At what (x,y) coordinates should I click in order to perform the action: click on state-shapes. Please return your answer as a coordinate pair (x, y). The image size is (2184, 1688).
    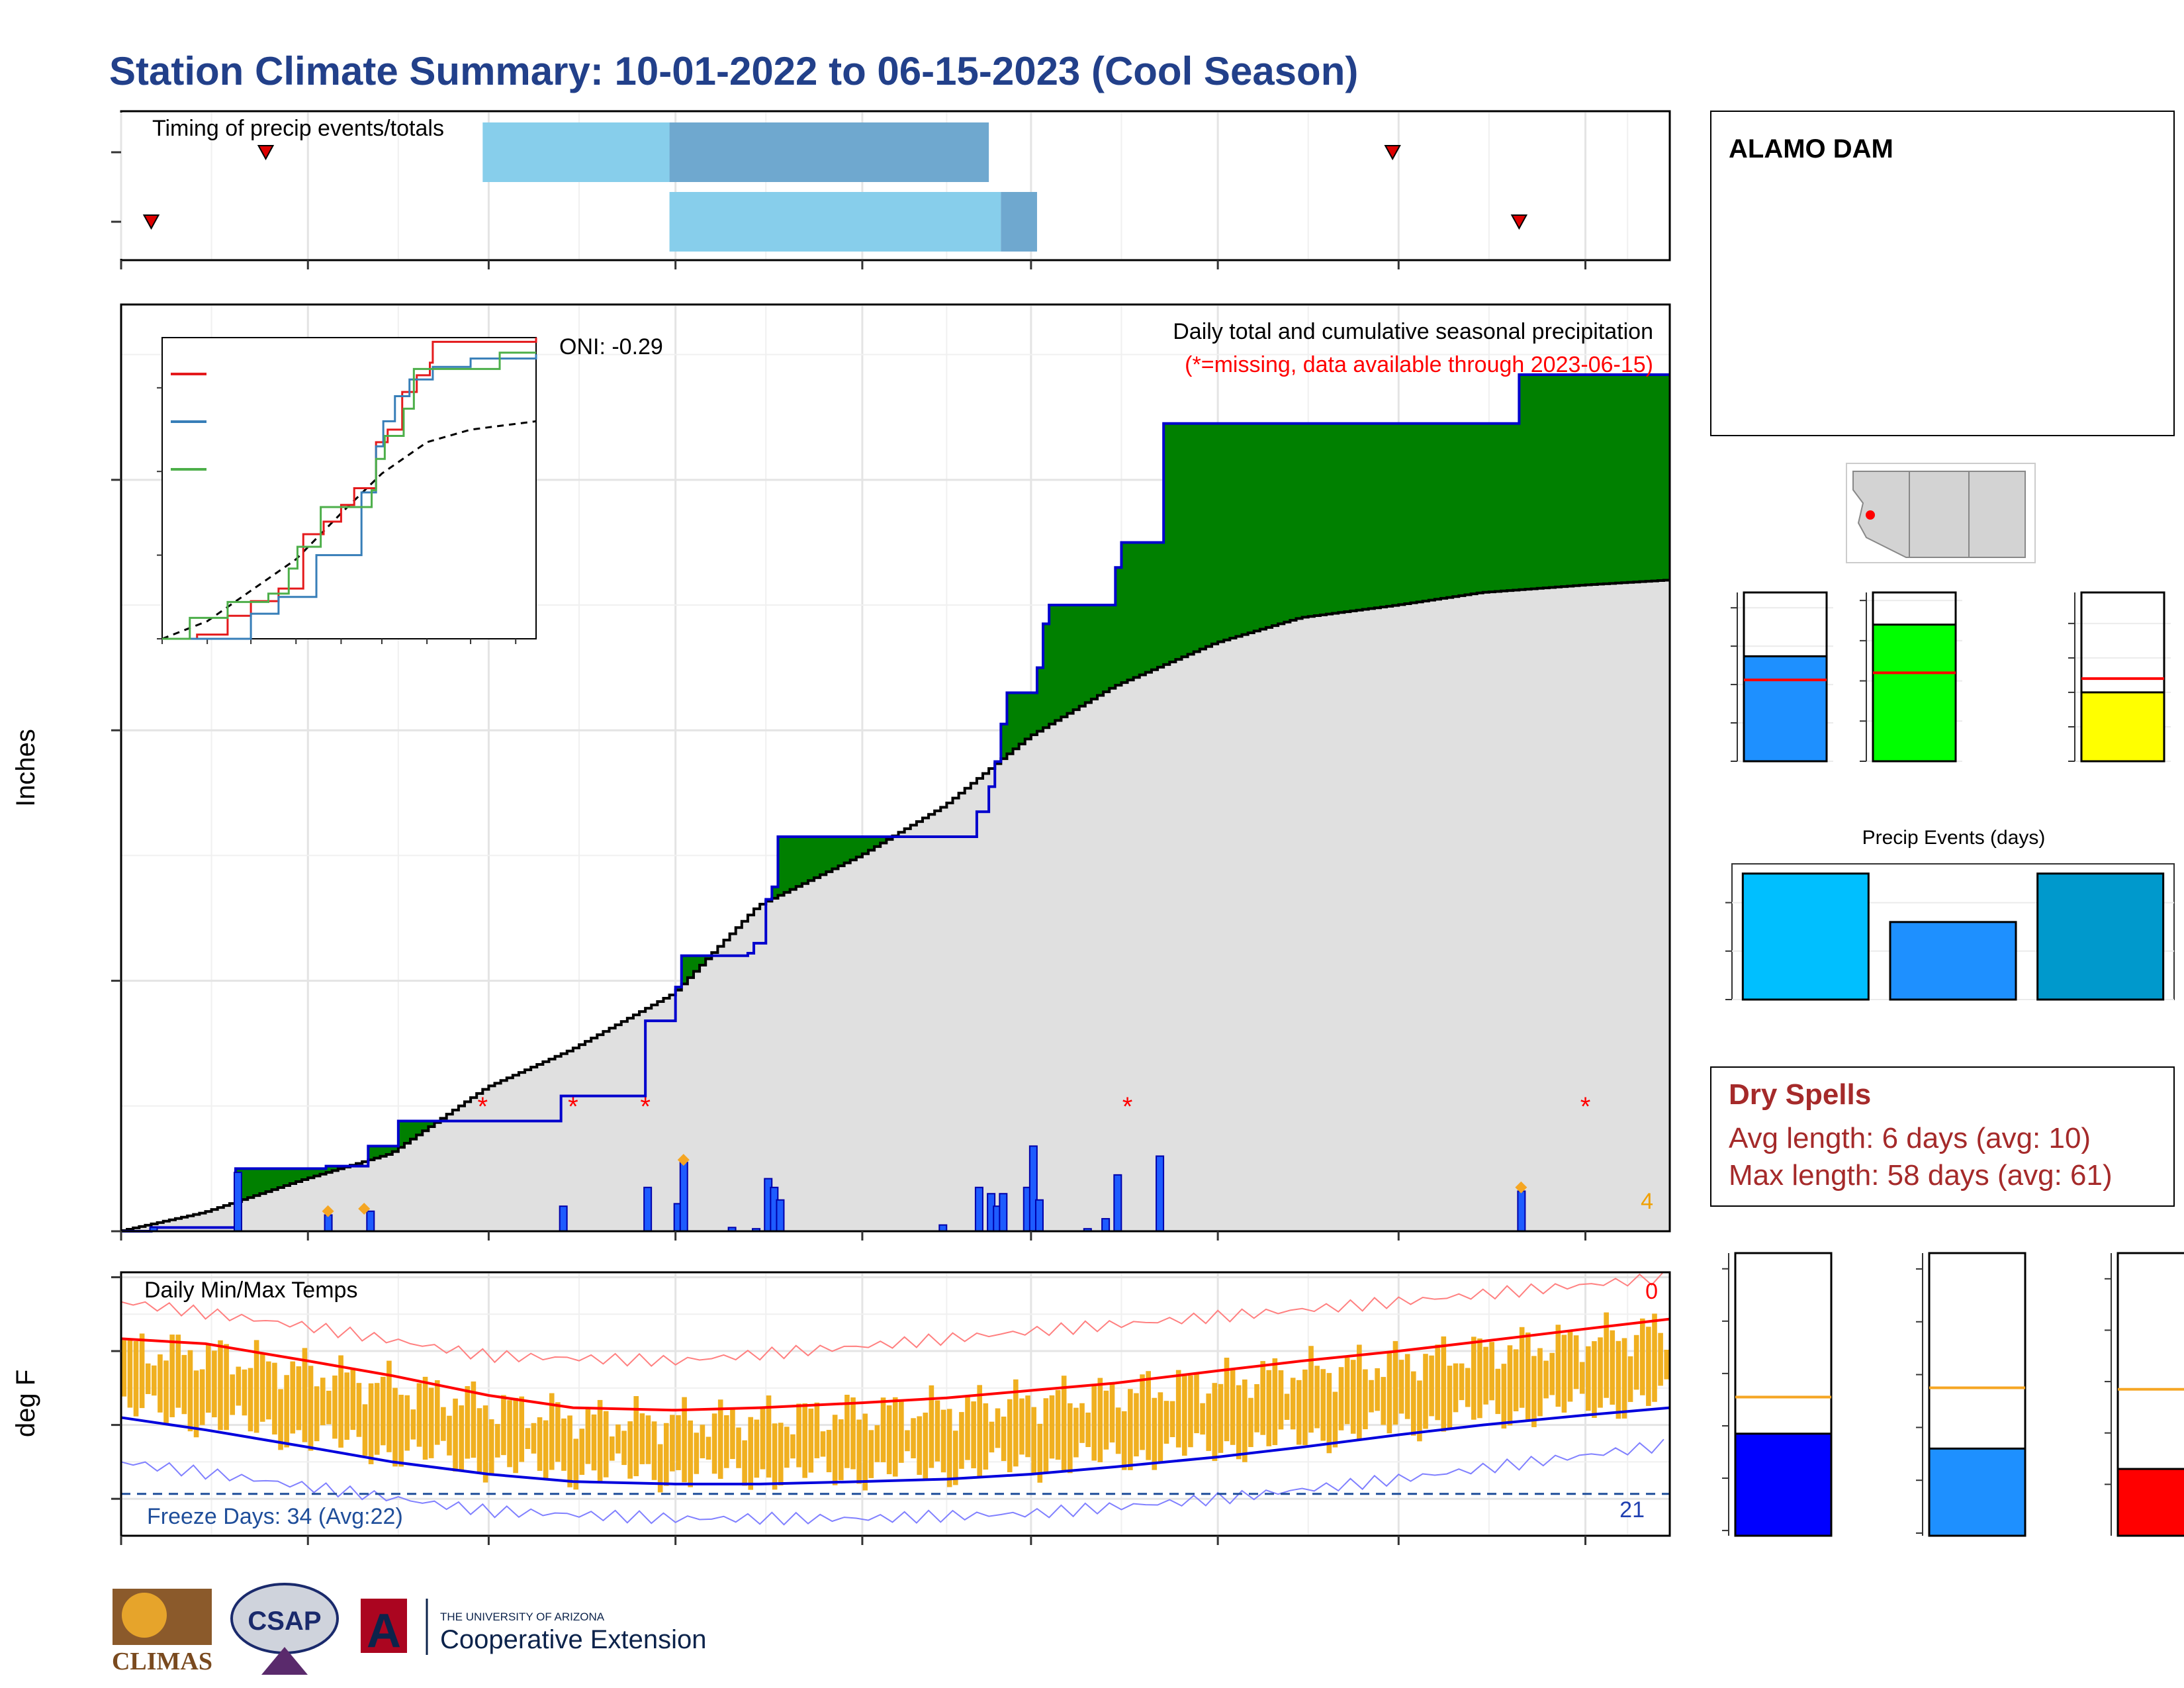
    Looking at the image, I should click on (1939, 514).